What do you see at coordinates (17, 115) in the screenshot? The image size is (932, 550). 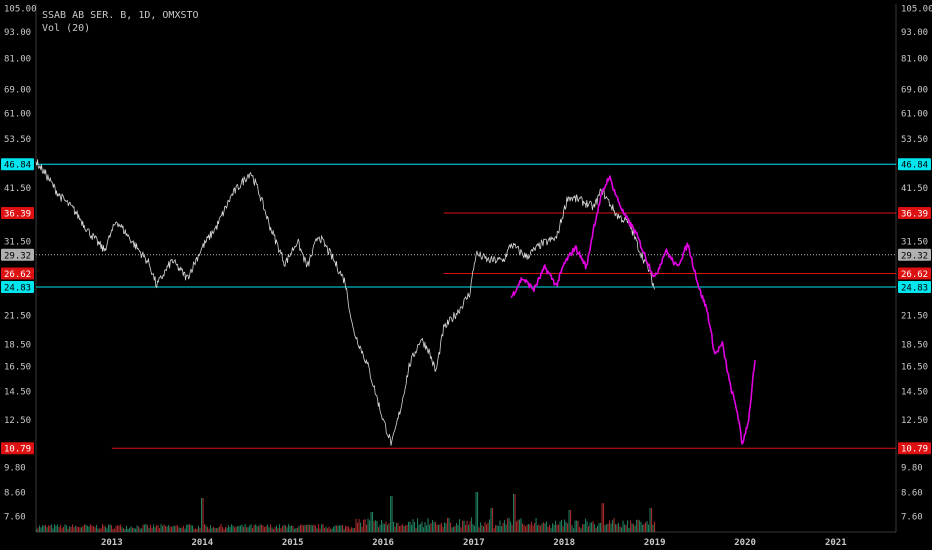 I see `price-tick-label: 61.00` at bounding box center [17, 115].